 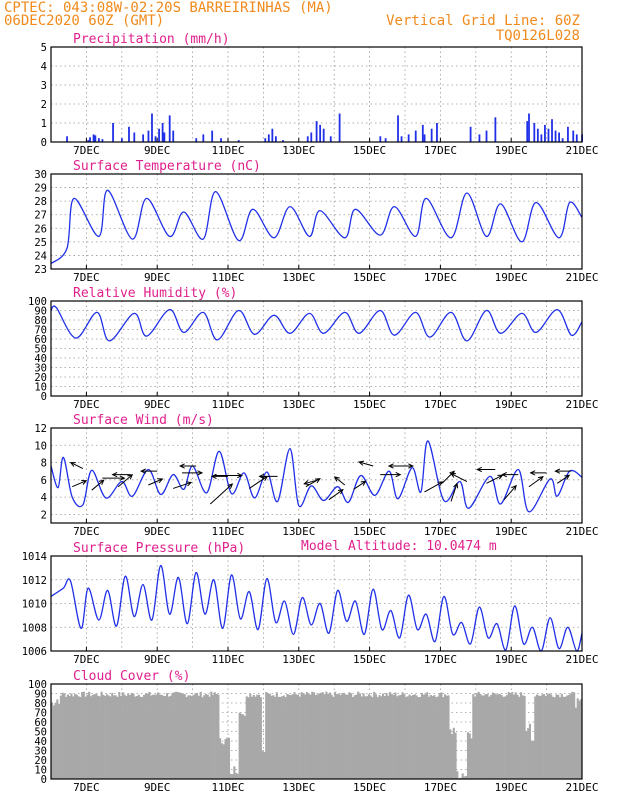 I want to click on y-tick-label: 90, so click(x=40, y=695).